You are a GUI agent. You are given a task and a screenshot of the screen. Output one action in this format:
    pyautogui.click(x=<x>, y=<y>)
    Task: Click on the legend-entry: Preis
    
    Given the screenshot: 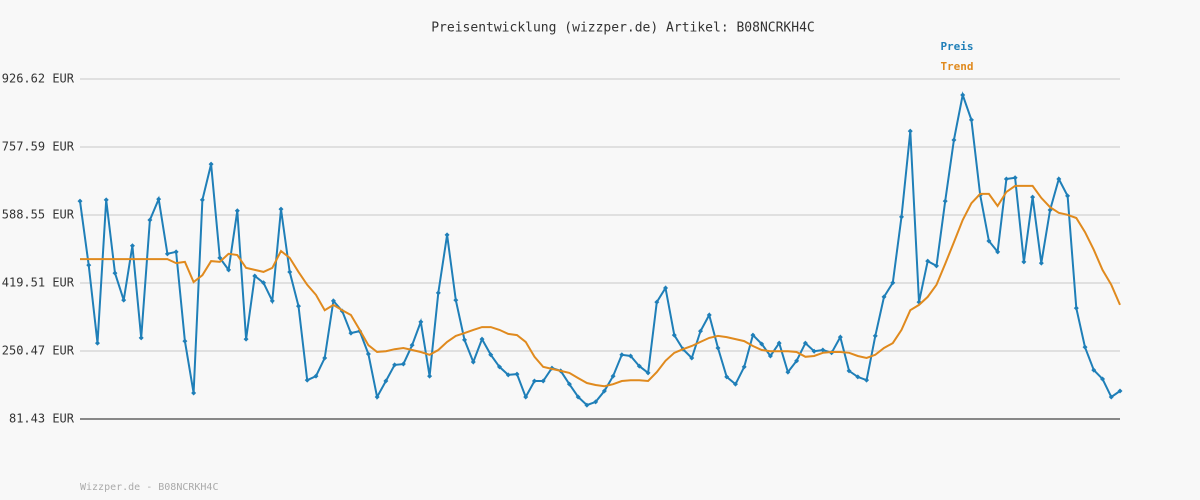 What is the action you would take?
    pyautogui.click(x=956, y=46)
    